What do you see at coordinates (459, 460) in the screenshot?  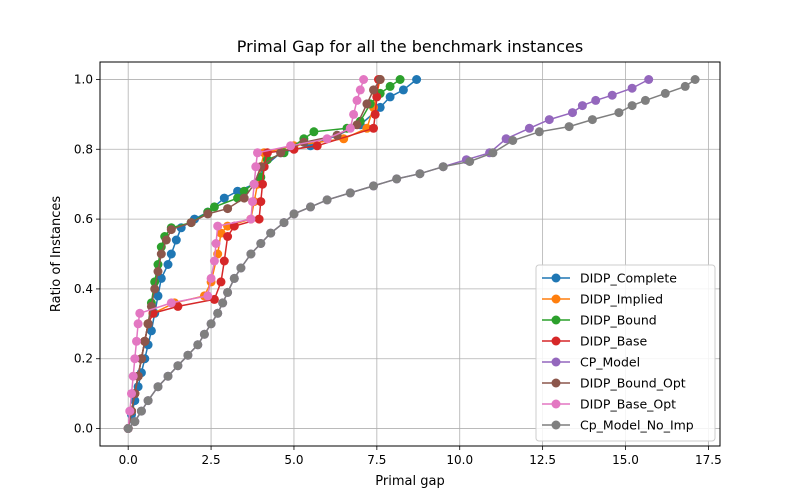 I see `x-tick-label: 10.0` at bounding box center [459, 460].